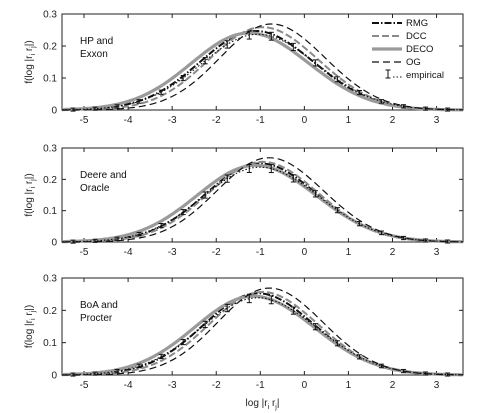  What do you see at coordinates (95, 188) in the screenshot?
I see `panel-annotation: Oracle` at bounding box center [95, 188].